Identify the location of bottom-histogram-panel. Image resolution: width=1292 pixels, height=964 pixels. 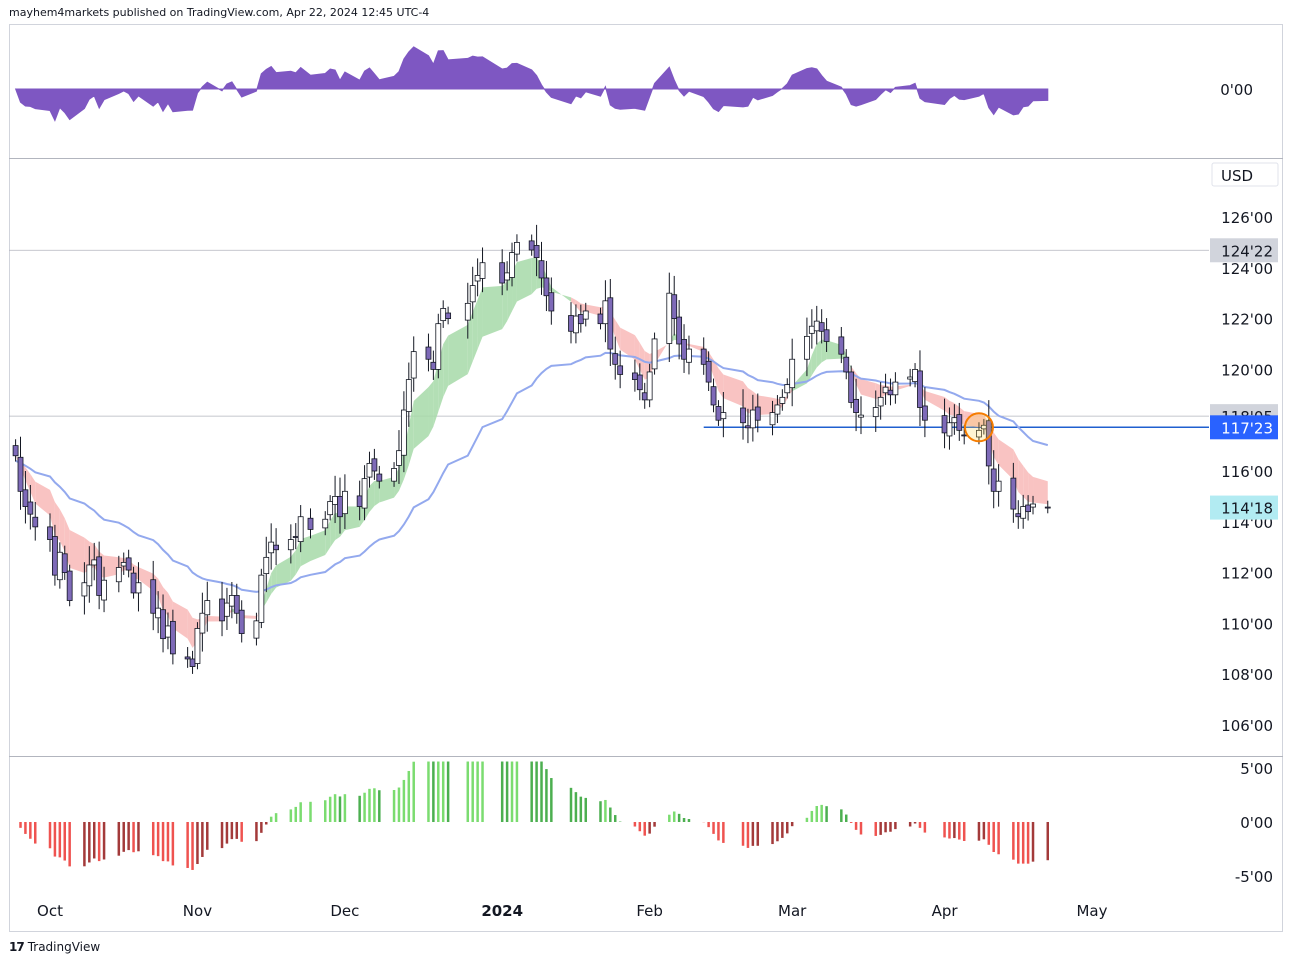
(533, 815).